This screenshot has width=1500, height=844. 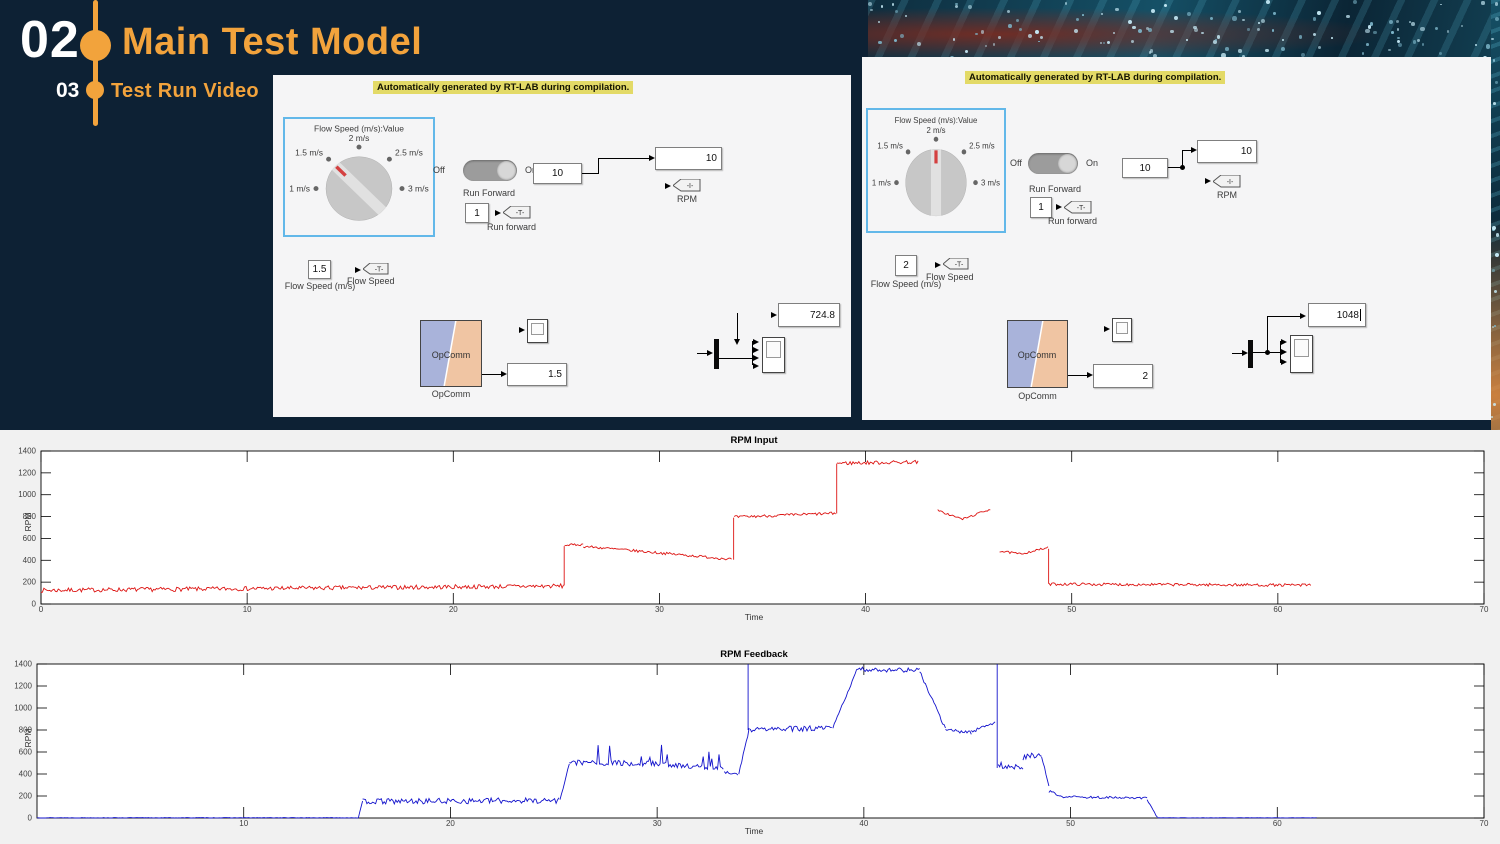 I want to click on svg-text: 800, so click(x=26, y=730).